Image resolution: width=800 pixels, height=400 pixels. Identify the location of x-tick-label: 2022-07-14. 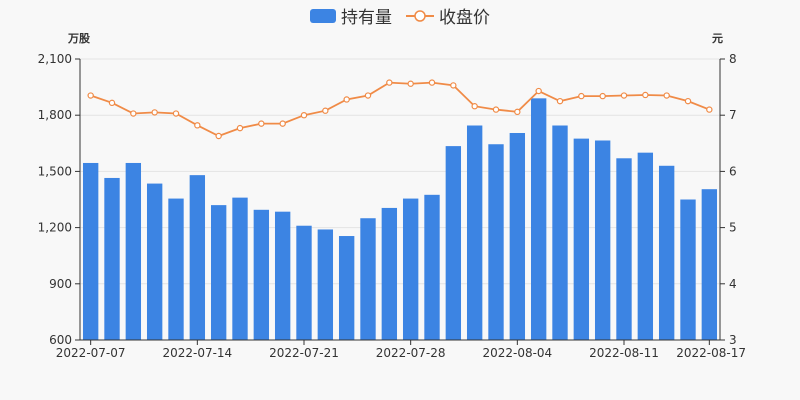
(197, 353).